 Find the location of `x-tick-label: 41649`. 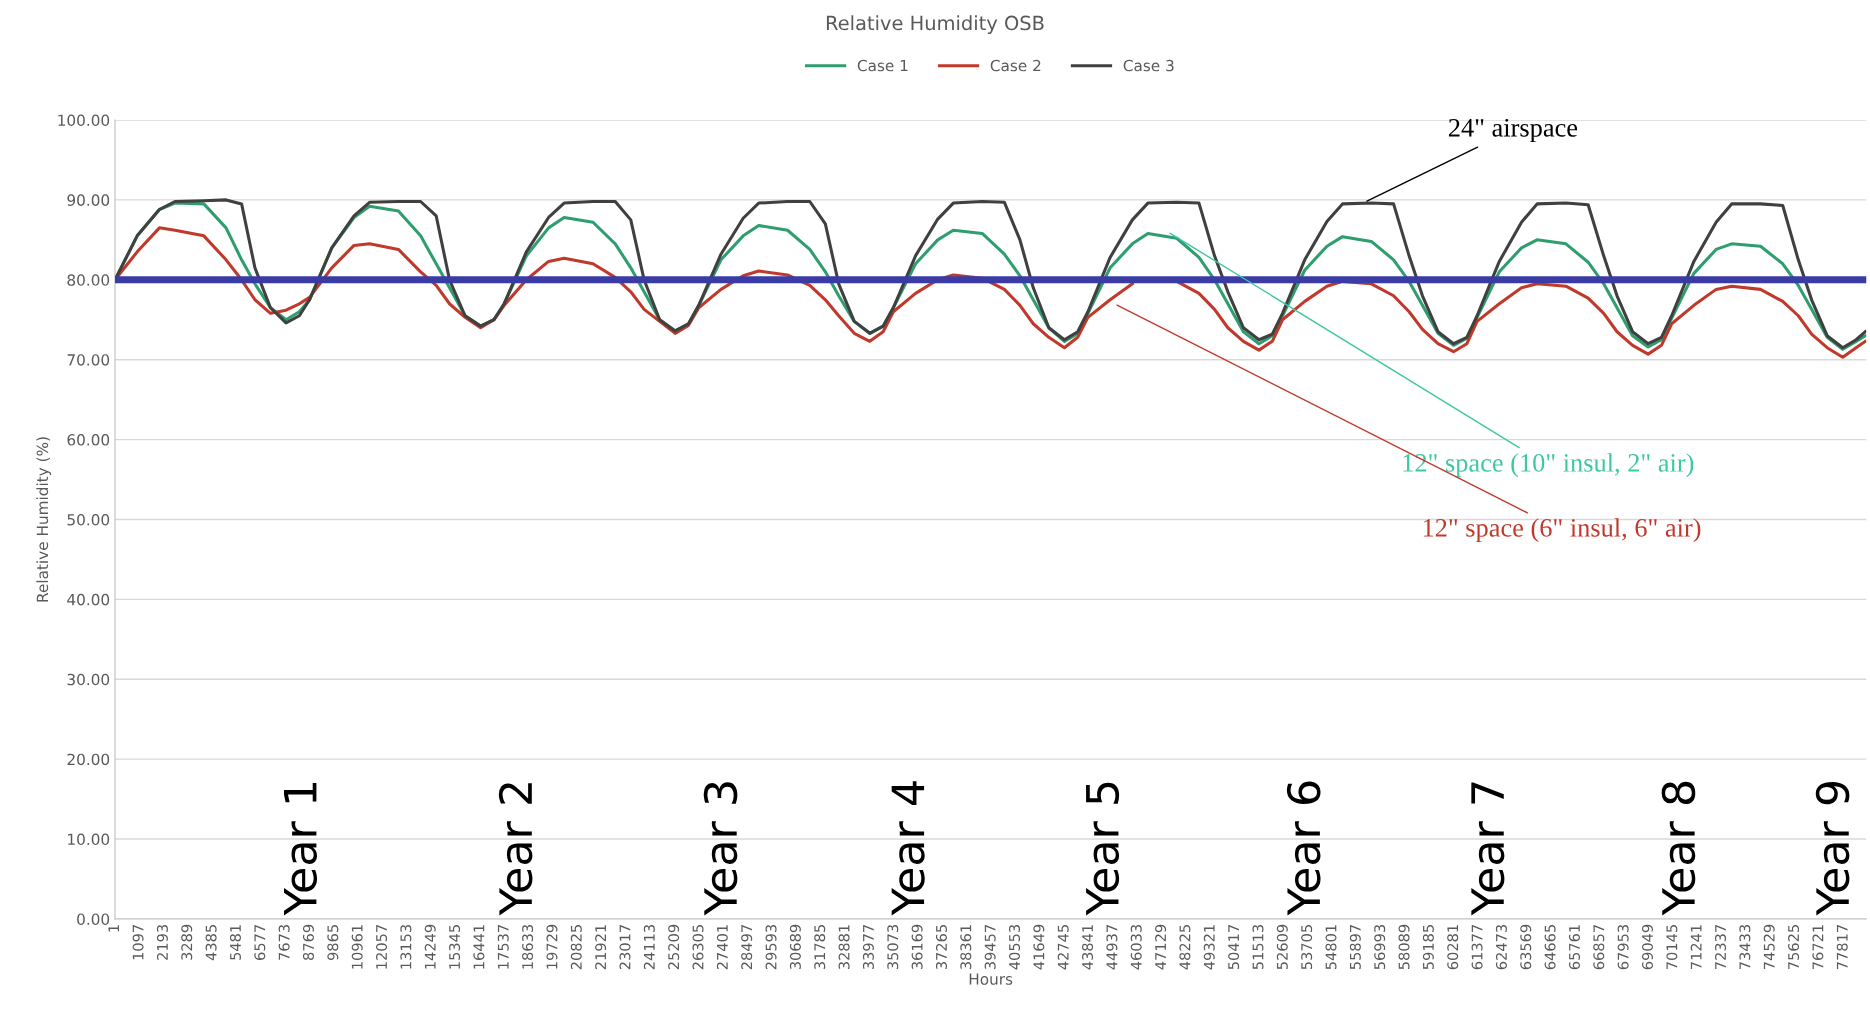

x-tick-label: 41649 is located at coordinates (1039, 947).